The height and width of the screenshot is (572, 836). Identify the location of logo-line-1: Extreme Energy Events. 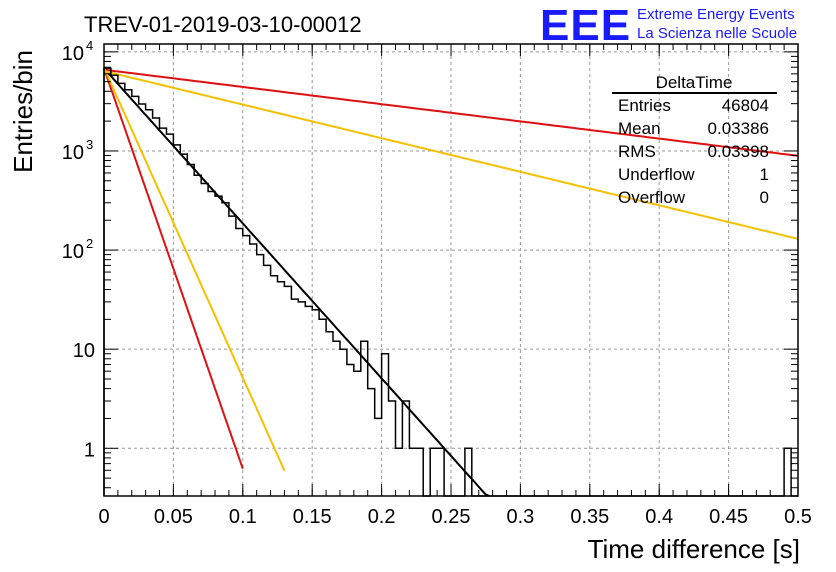
(716, 14).